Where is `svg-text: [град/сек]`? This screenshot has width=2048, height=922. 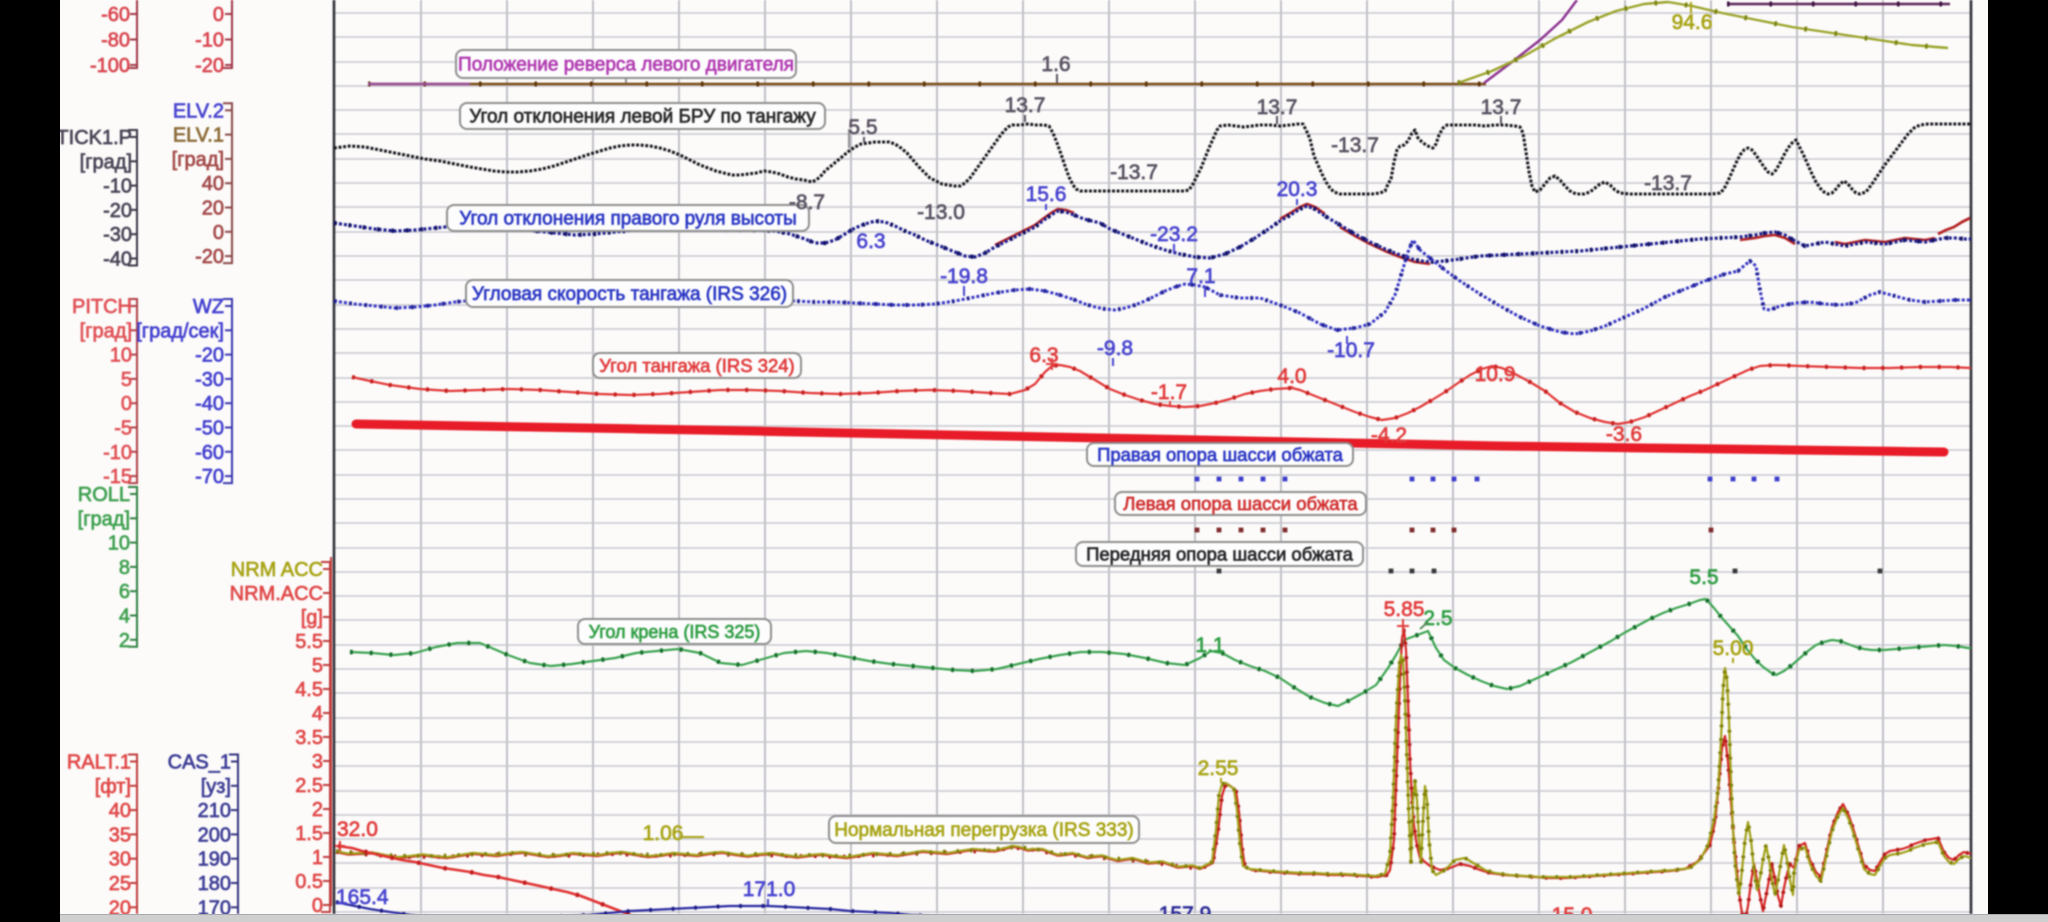
svg-text: [град/сек] is located at coordinates (180, 331).